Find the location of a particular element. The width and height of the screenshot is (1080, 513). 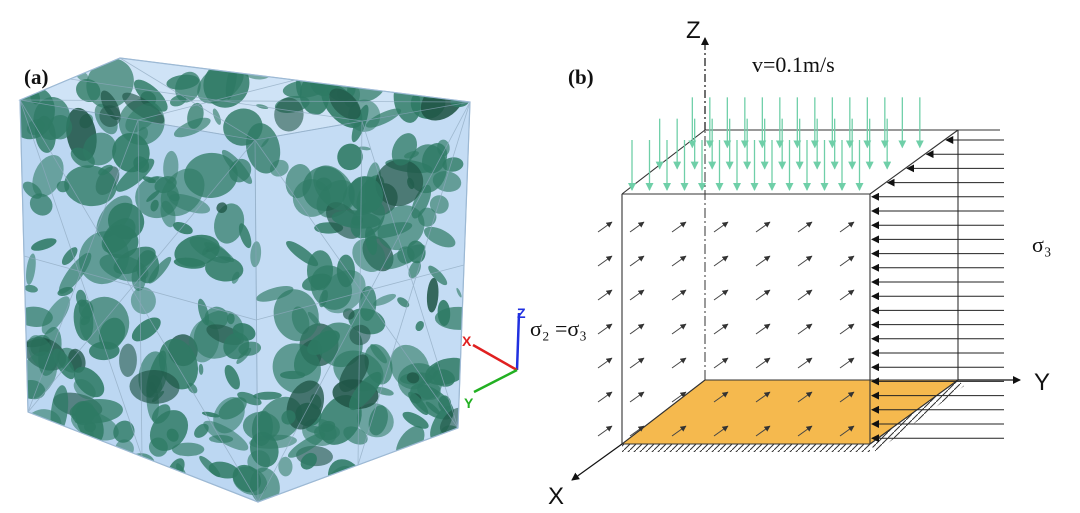

triad-x-label: X is located at coordinates (467, 341).